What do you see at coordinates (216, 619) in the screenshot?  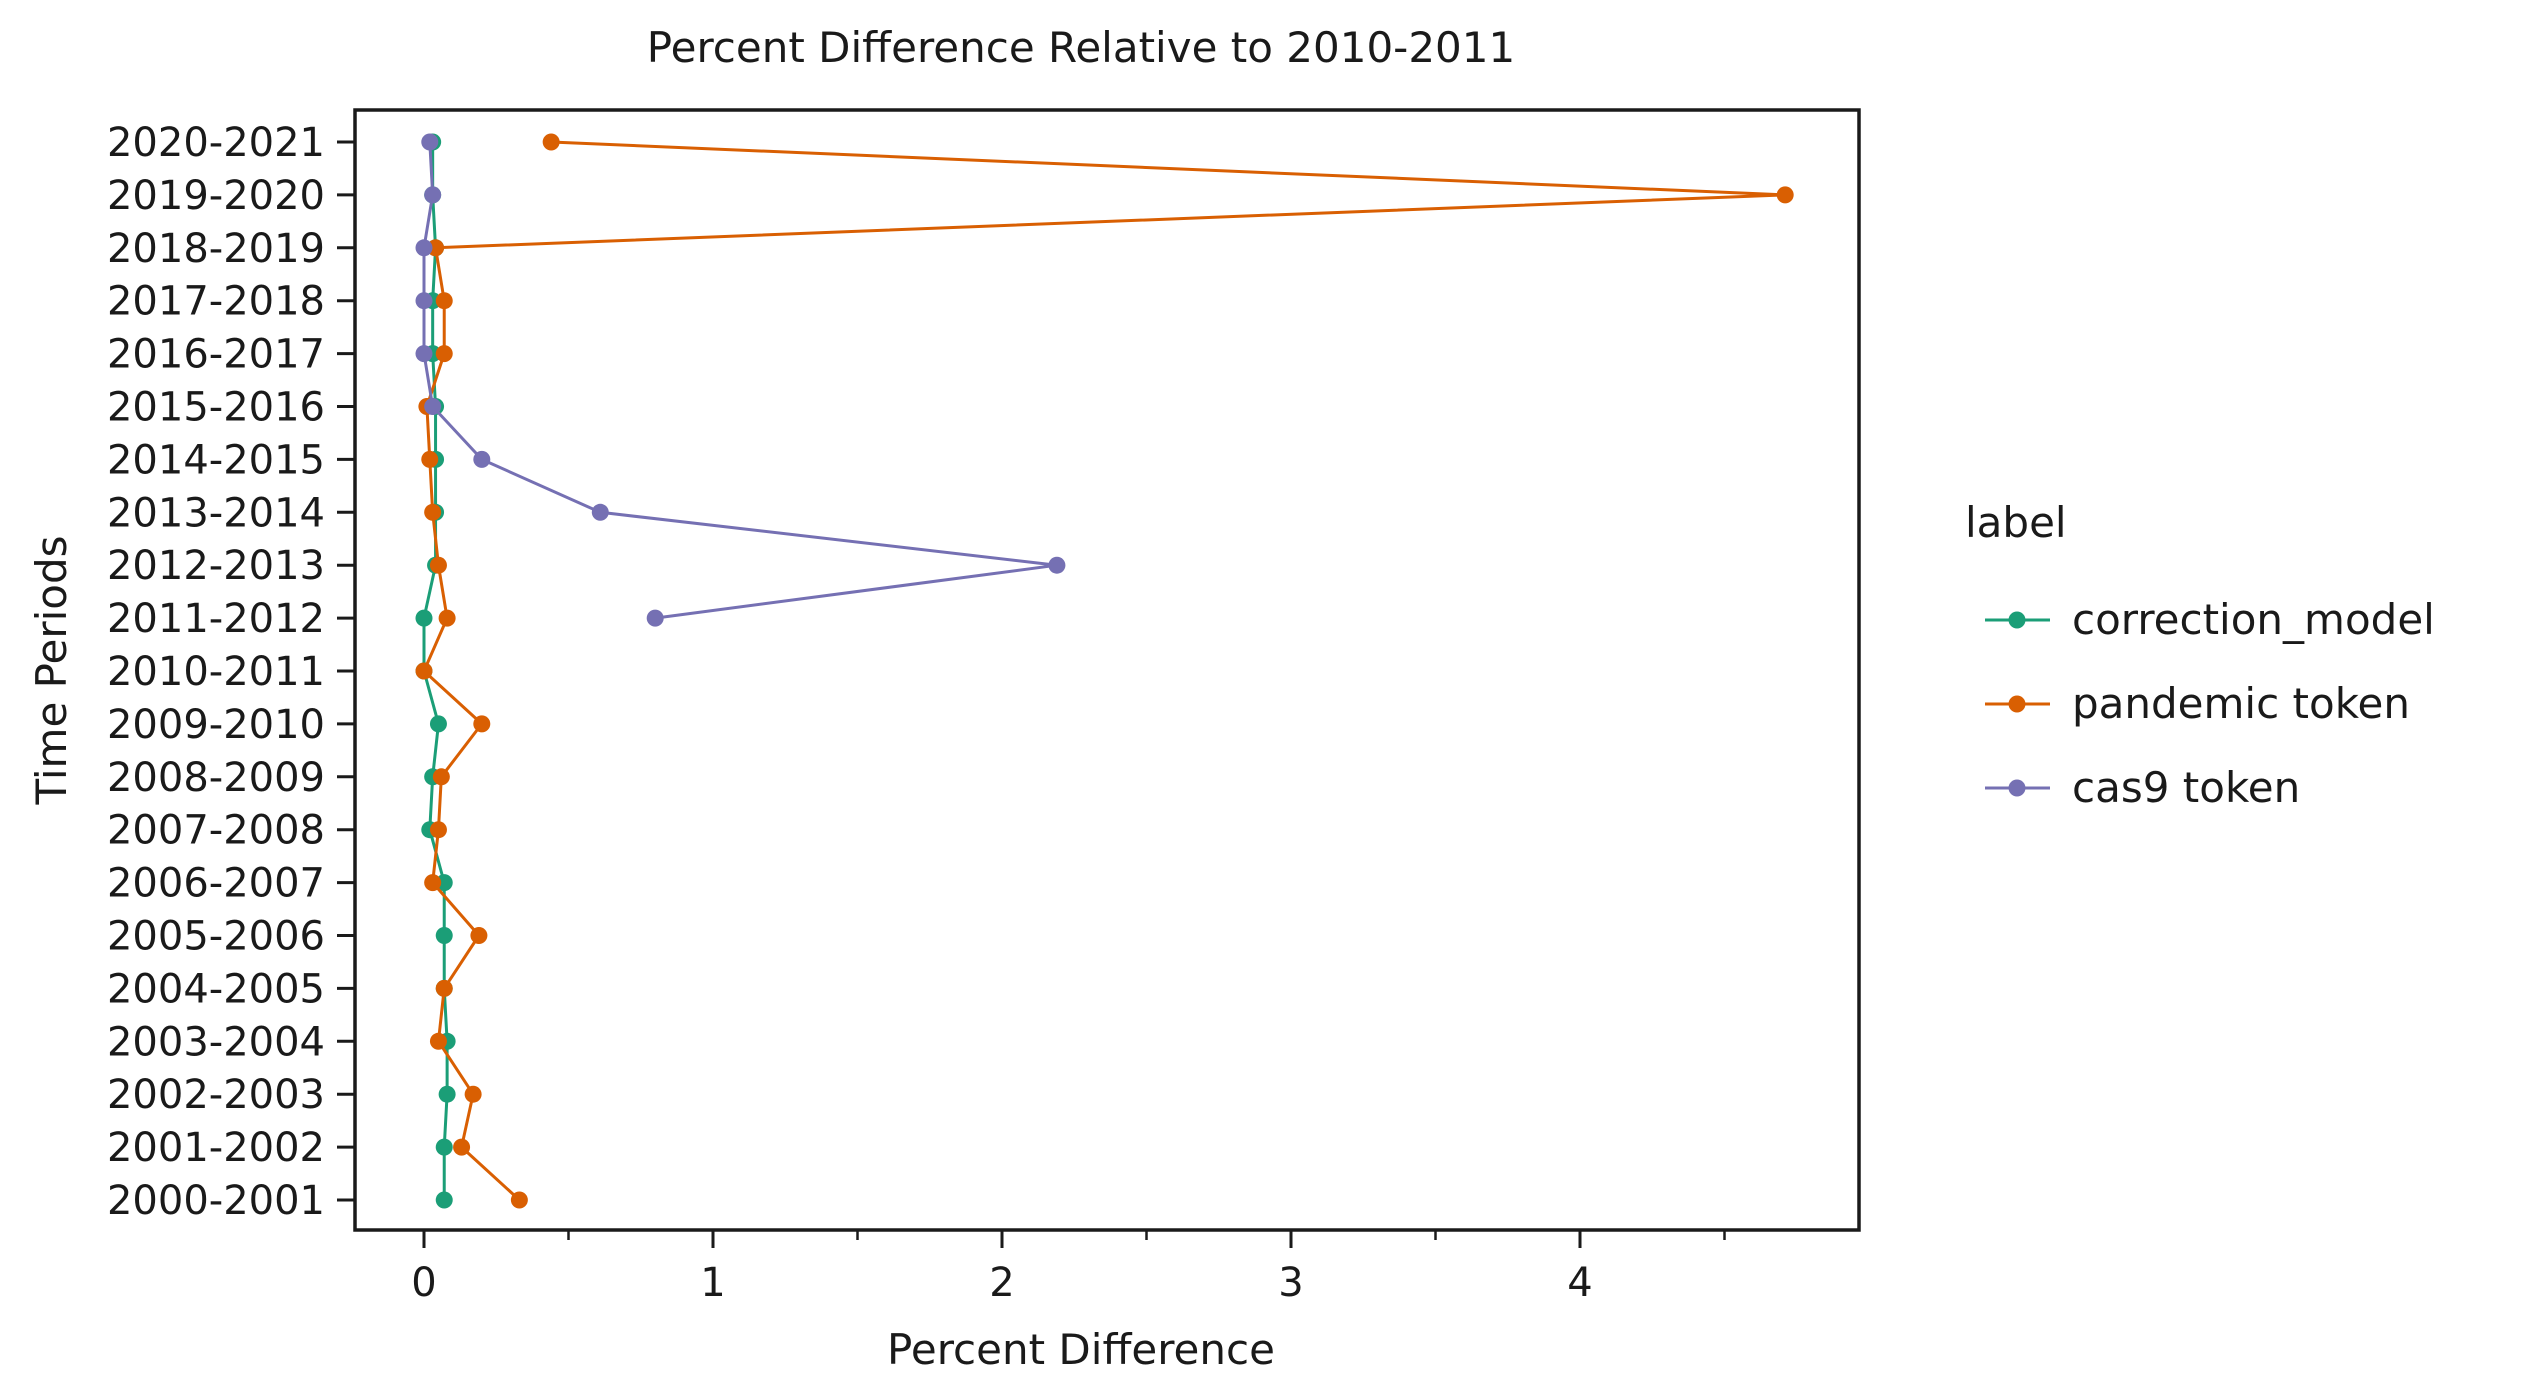 I see `y-tick-label: 2011-2012` at bounding box center [216, 619].